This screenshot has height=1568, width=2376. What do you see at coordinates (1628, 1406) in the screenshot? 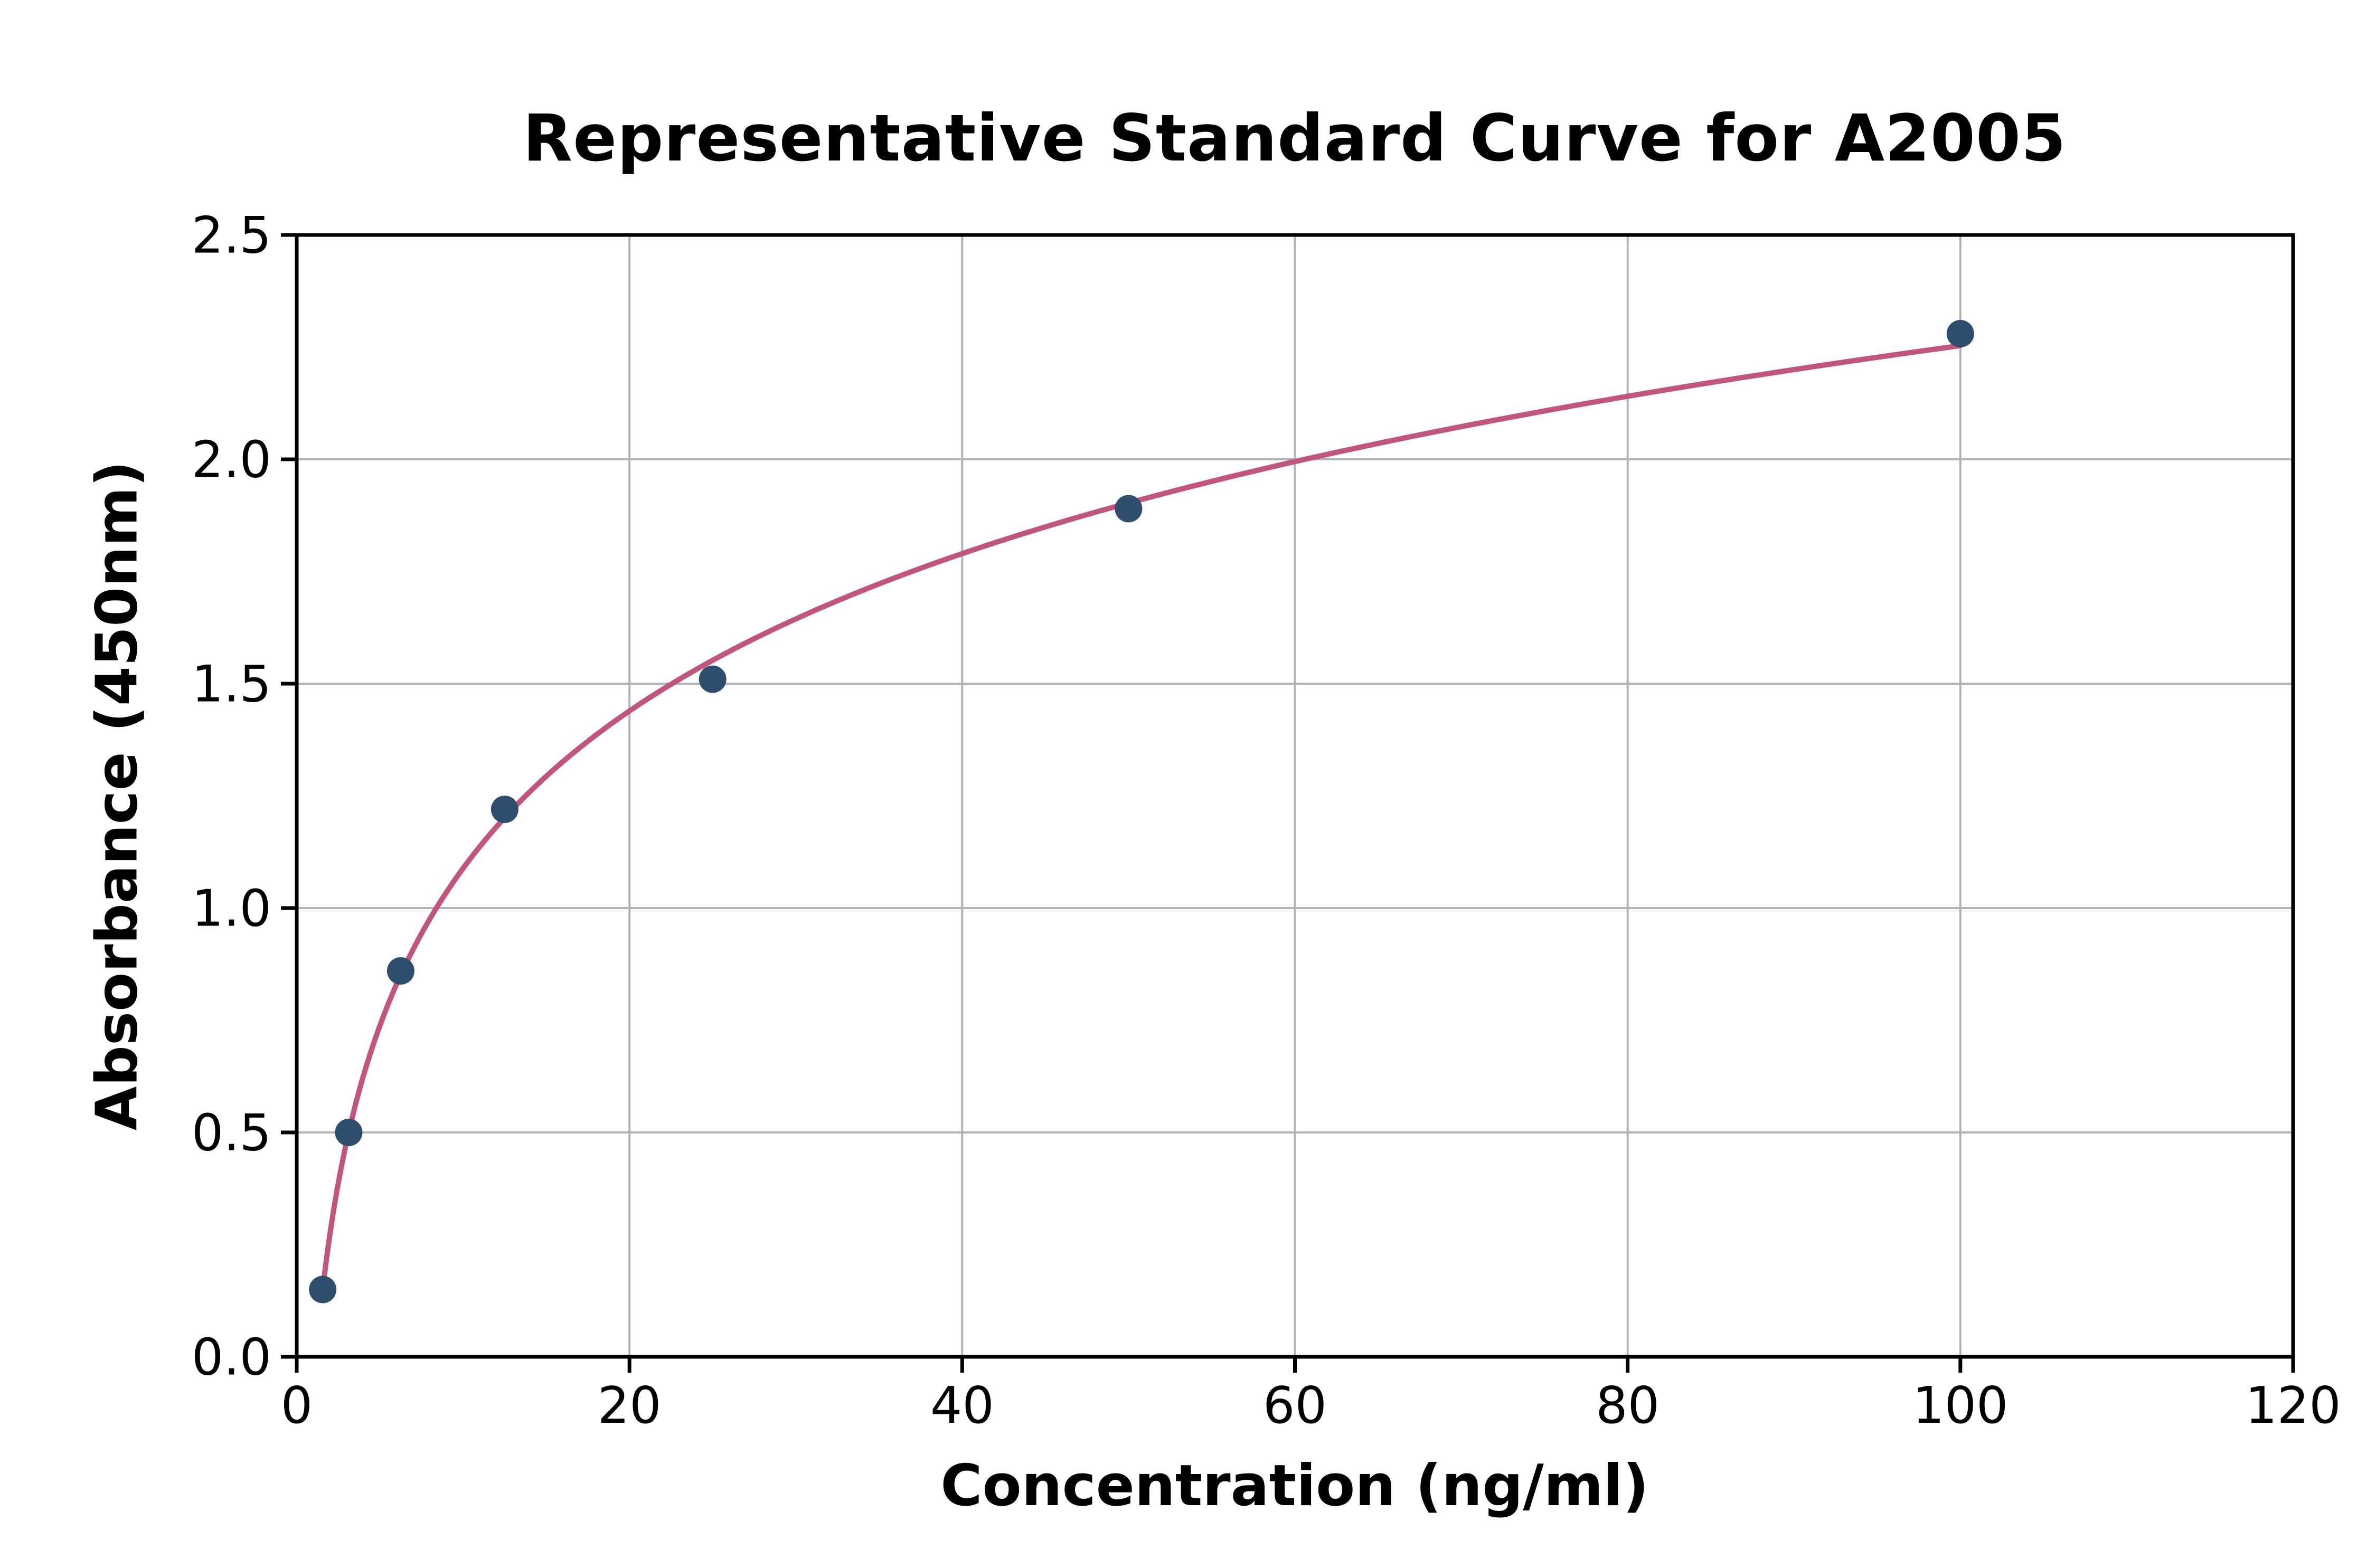
I see `x-tick-label: 80` at bounding box center [1628, 1406].